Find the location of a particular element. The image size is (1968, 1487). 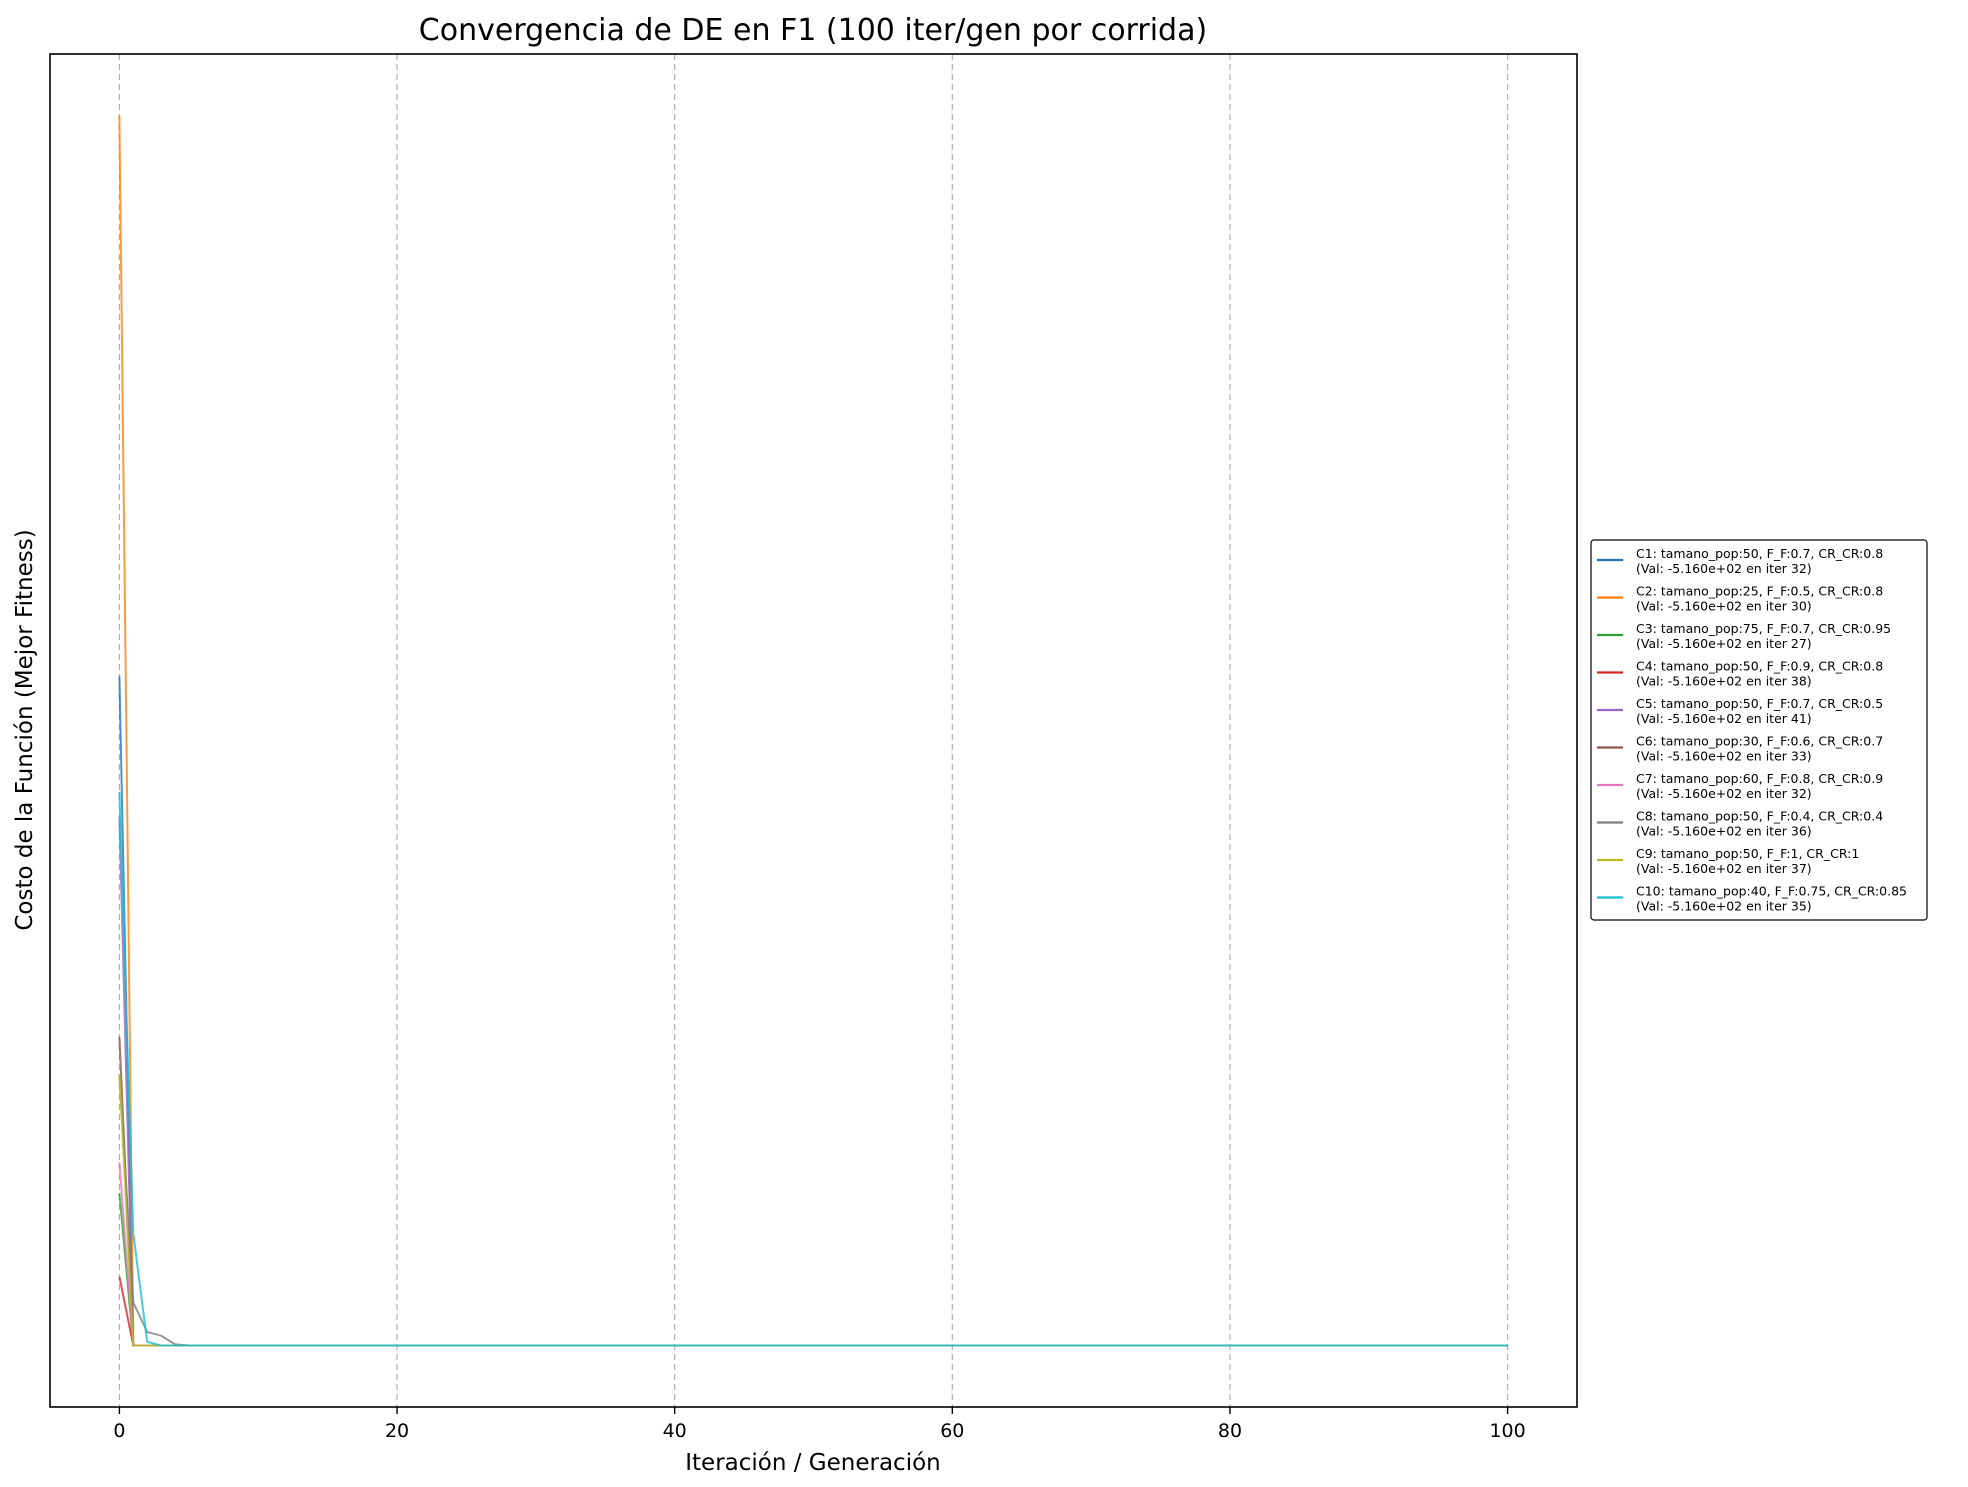

x-tick-label: 0 is located at coordinates (119, 1431).